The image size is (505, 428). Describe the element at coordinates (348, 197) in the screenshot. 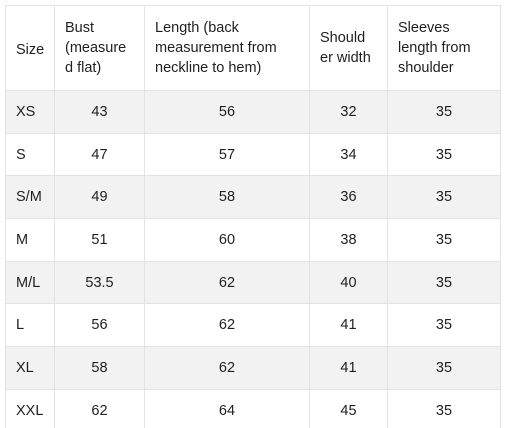

I see `cell-shoulder-width: 36` at that location.